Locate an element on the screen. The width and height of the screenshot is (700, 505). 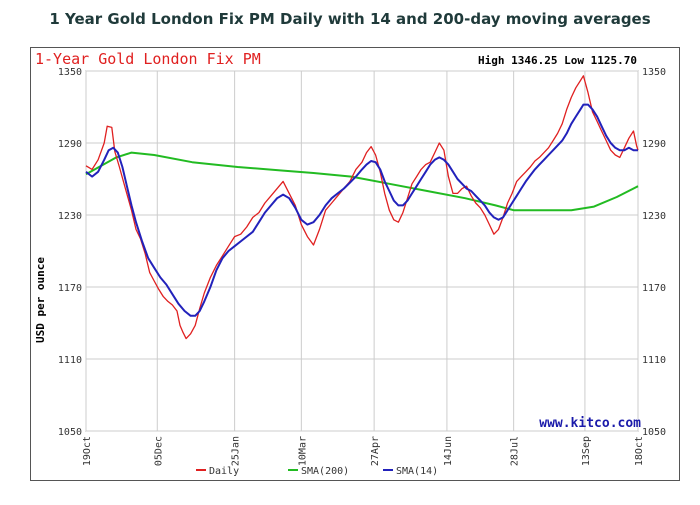
x-tick-label: 13Sep is located at coordinates (586, 451).